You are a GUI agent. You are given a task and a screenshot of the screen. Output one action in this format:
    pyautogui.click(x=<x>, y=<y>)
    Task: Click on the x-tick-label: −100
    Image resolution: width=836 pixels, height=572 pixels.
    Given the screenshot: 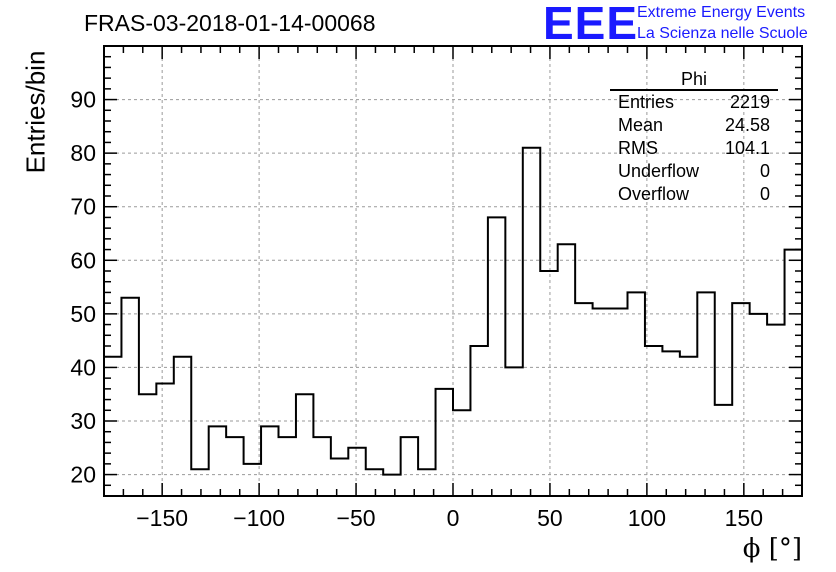 What is the action you would take?
    pyautogui.click(x=259, y=518)
    